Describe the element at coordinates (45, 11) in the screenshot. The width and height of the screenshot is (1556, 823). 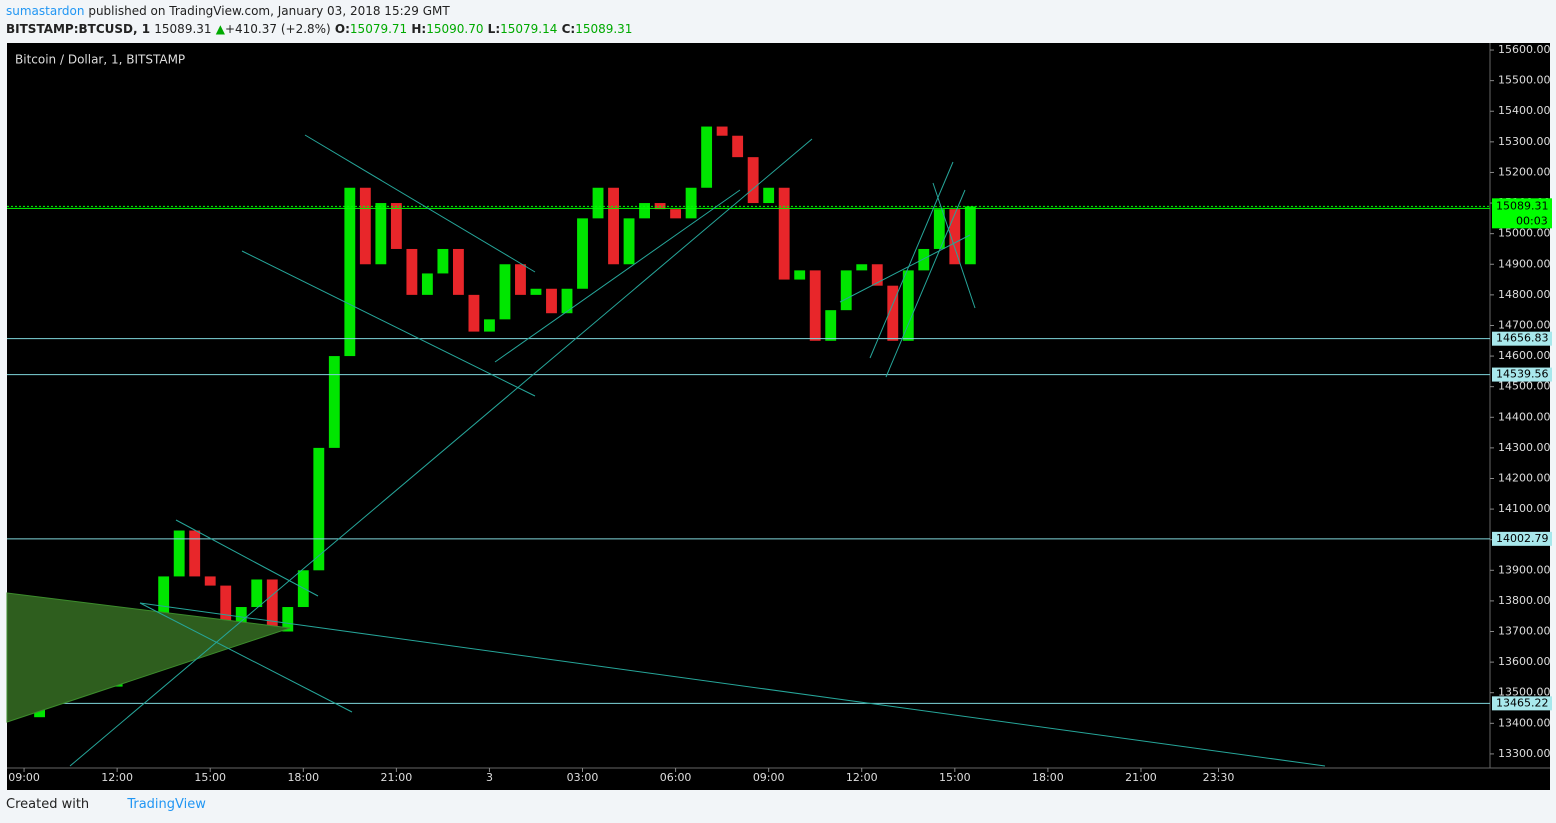
I see `author: sumastardon` at that location.